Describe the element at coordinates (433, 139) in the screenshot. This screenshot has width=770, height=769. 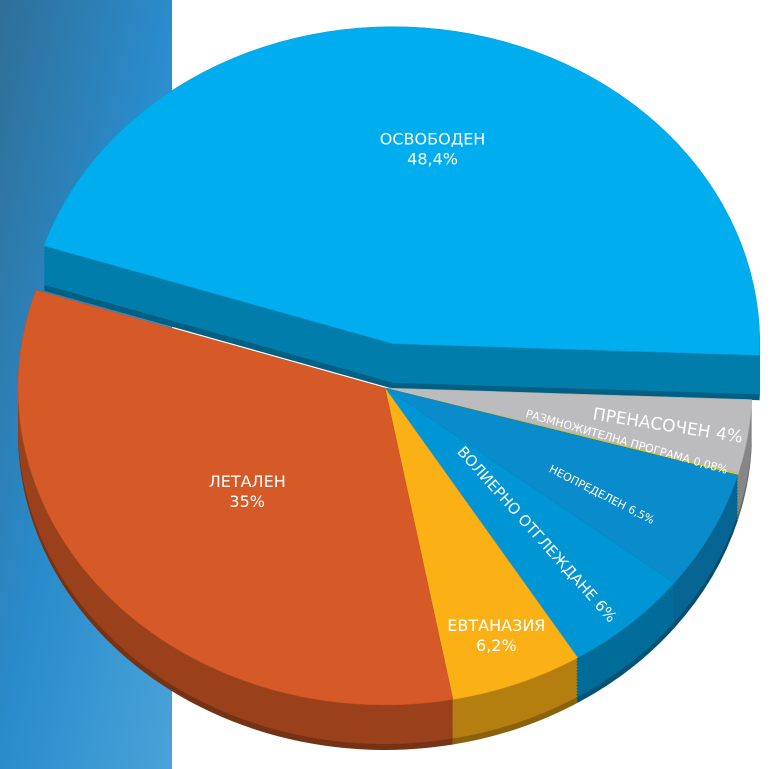
I see `slice-label: ОСВОБОДЕН` at that location.